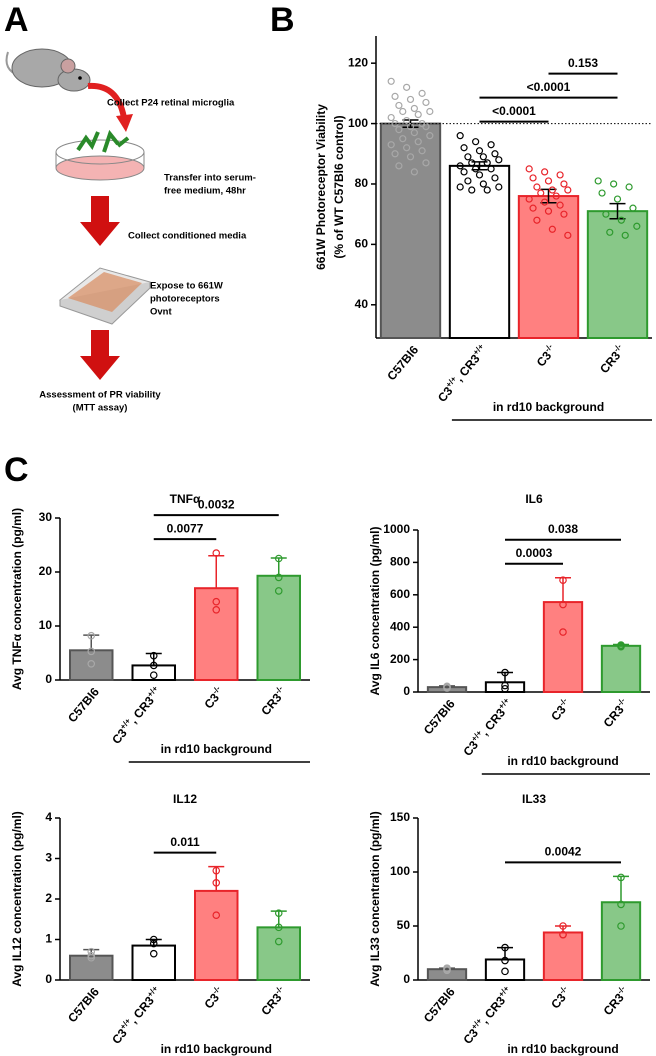  I want to click on y-tick-label: 100, so click(400, 871).